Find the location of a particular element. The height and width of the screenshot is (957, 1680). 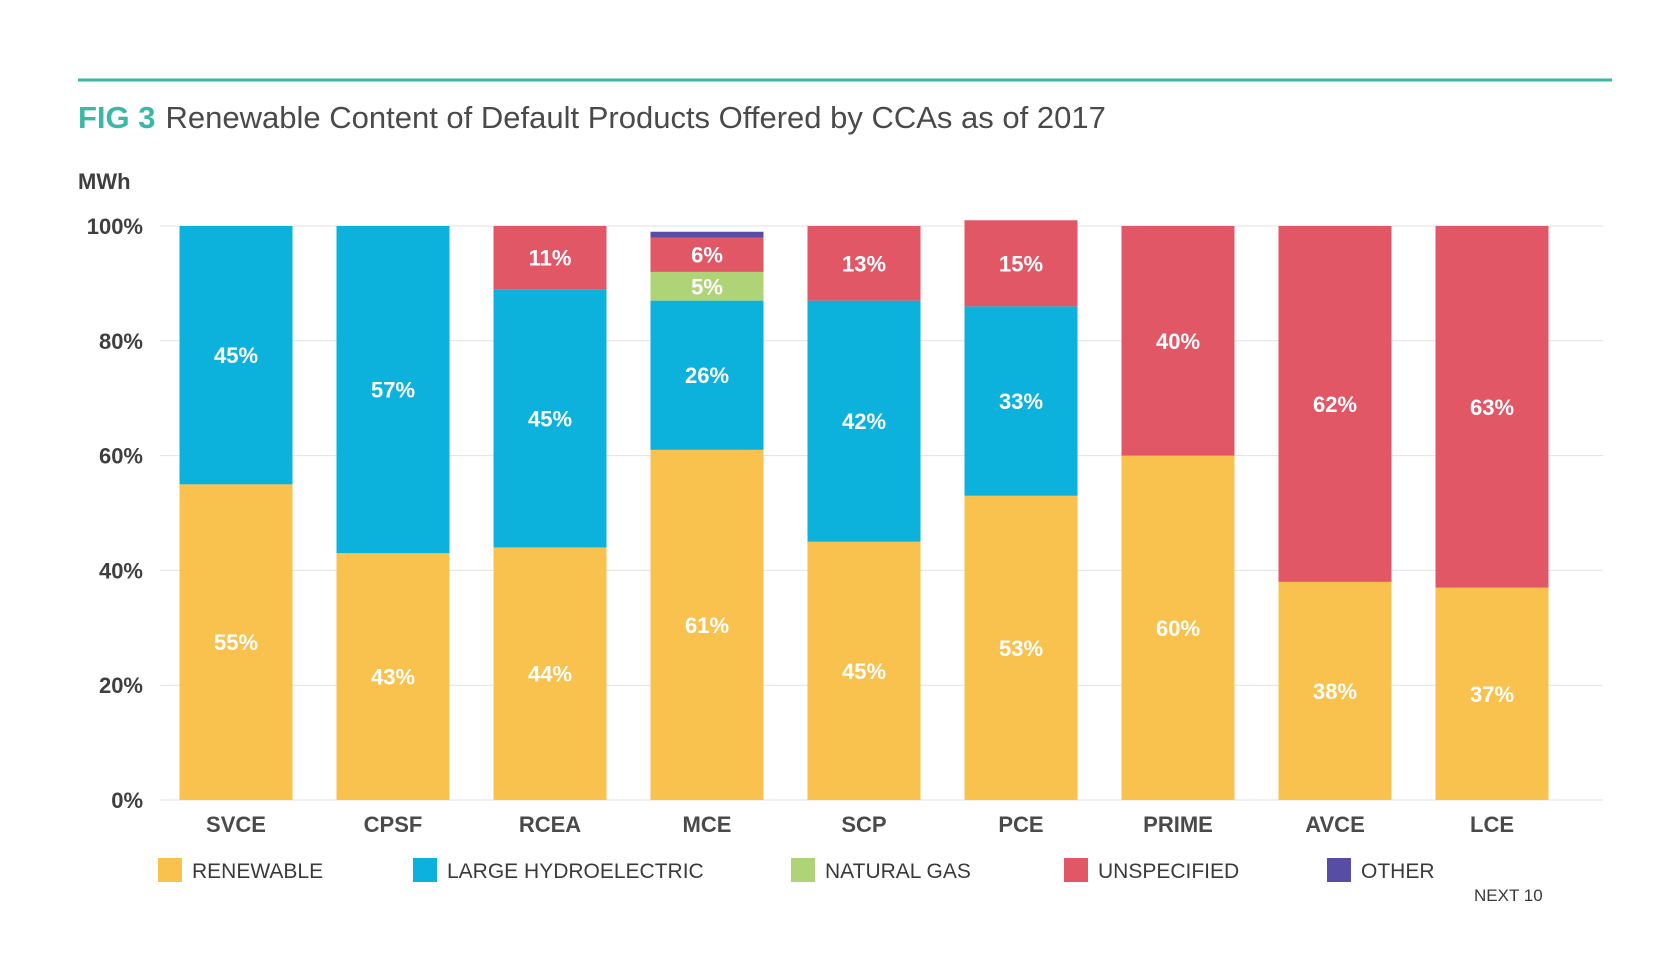

data-label: 43% is located at coordinates (393, 677).